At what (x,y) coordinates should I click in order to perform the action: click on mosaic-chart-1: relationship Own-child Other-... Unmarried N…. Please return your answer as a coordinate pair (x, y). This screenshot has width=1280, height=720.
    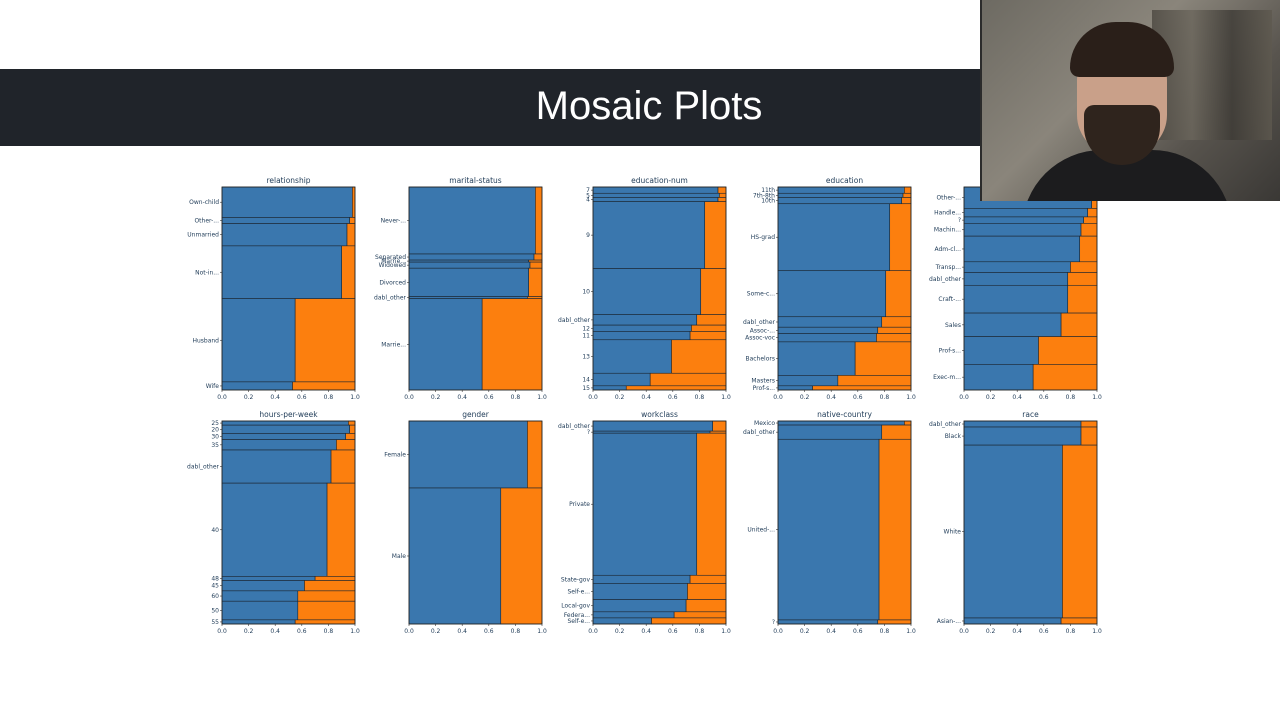
    Looking at the image, I should click on (273, 288).